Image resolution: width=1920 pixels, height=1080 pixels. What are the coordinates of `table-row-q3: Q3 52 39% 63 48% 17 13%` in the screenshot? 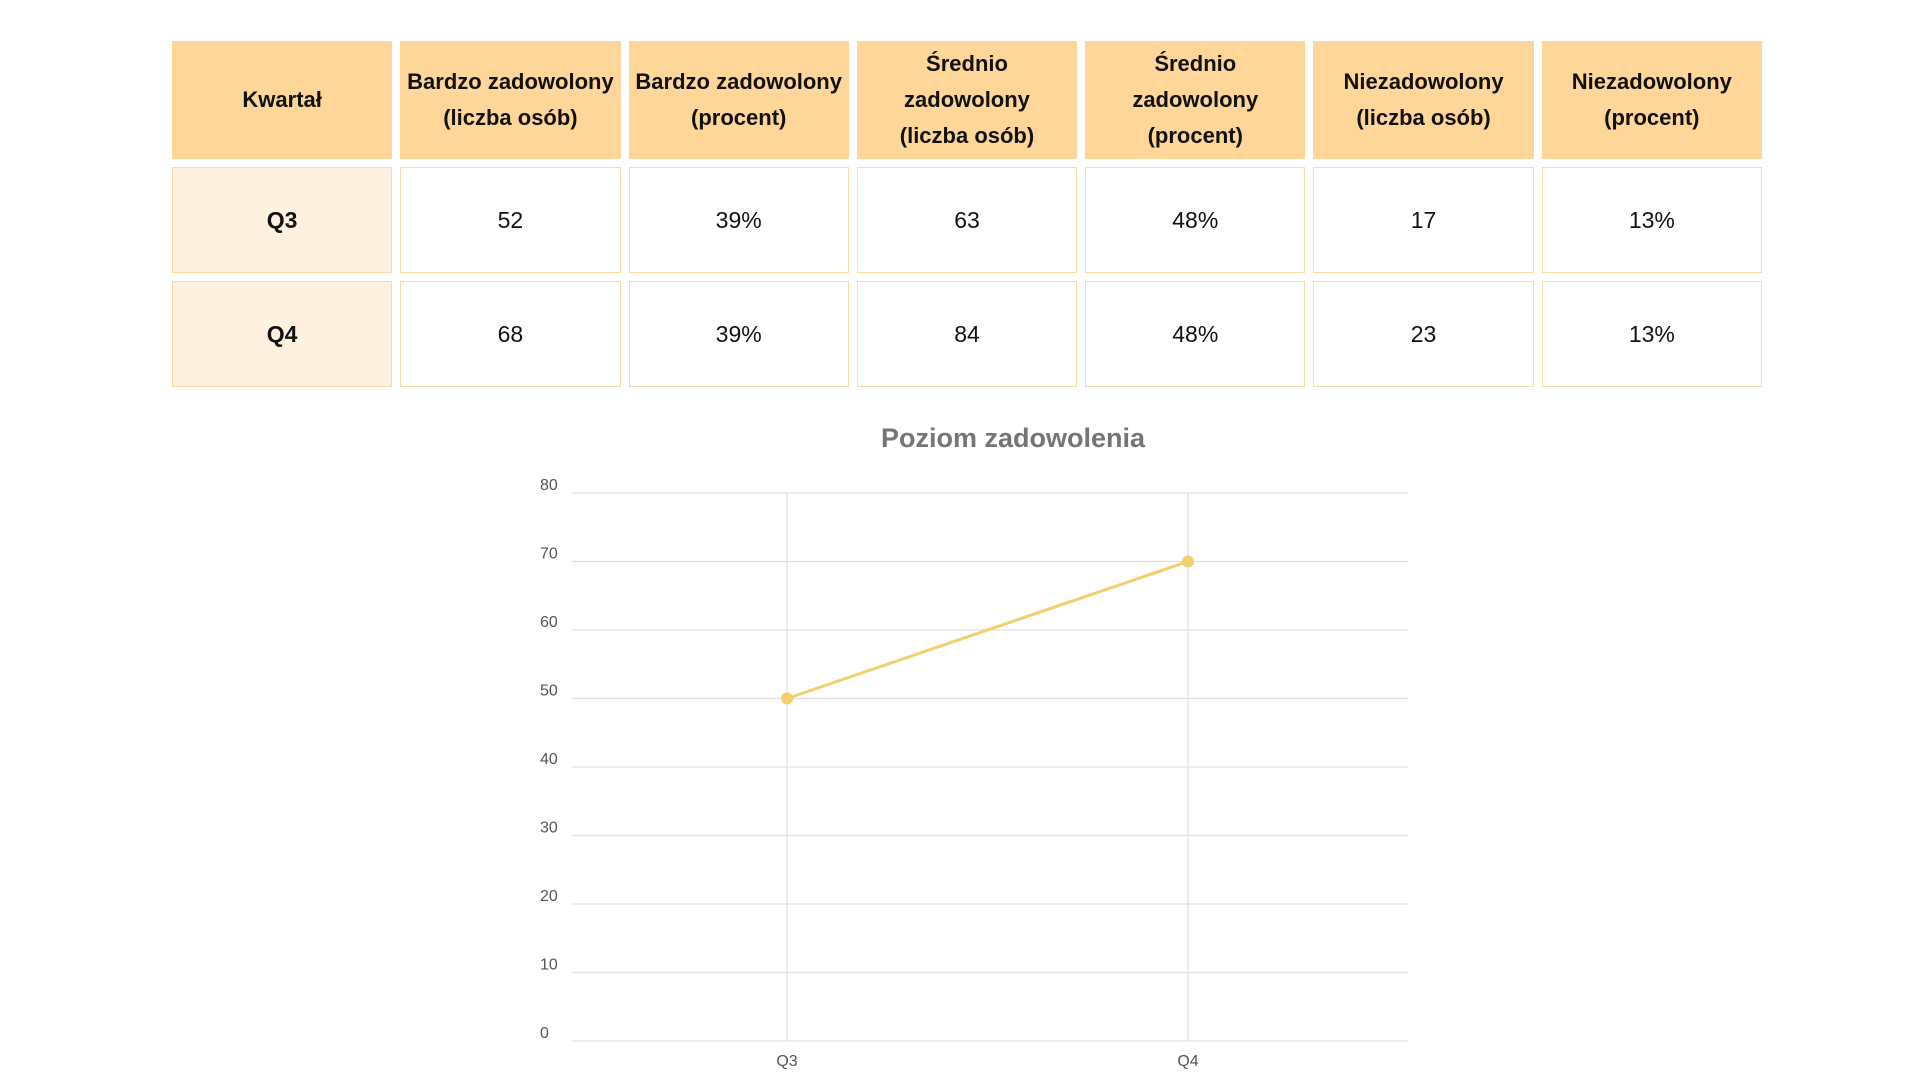 It's located at (967, 220).